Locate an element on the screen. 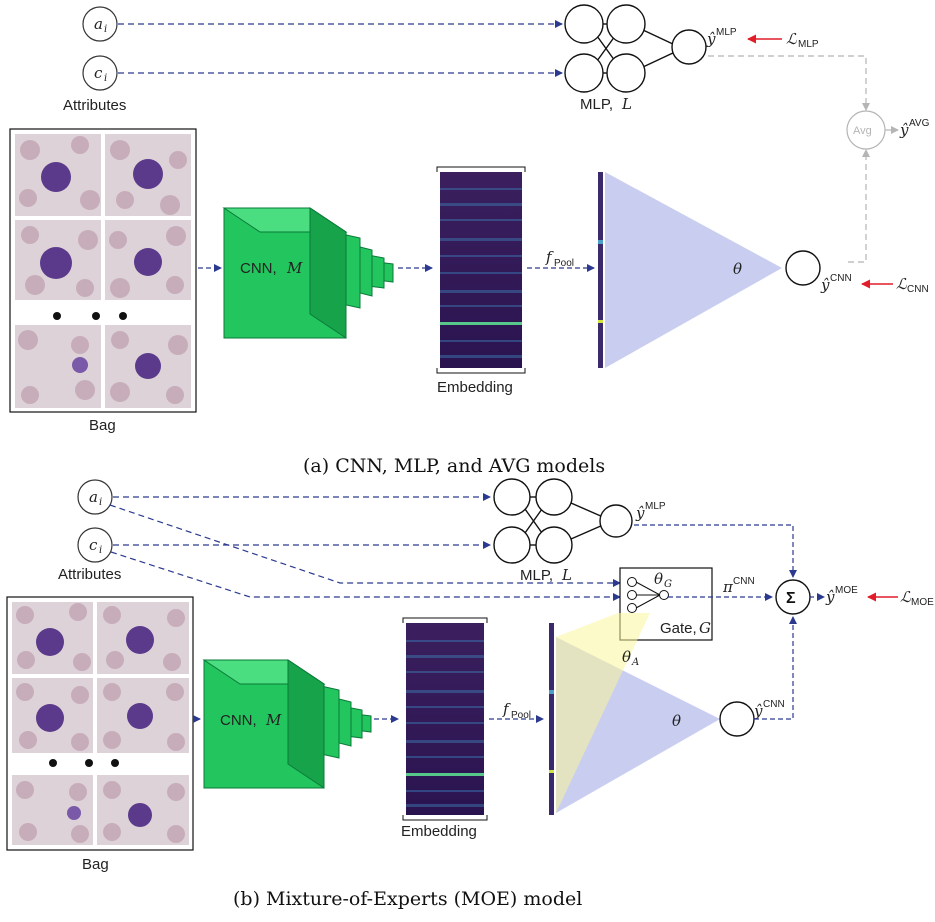 The height and width of the screenshot is (922, 935). y-mlp-label: ŷ is located at coordinates (711, 39).